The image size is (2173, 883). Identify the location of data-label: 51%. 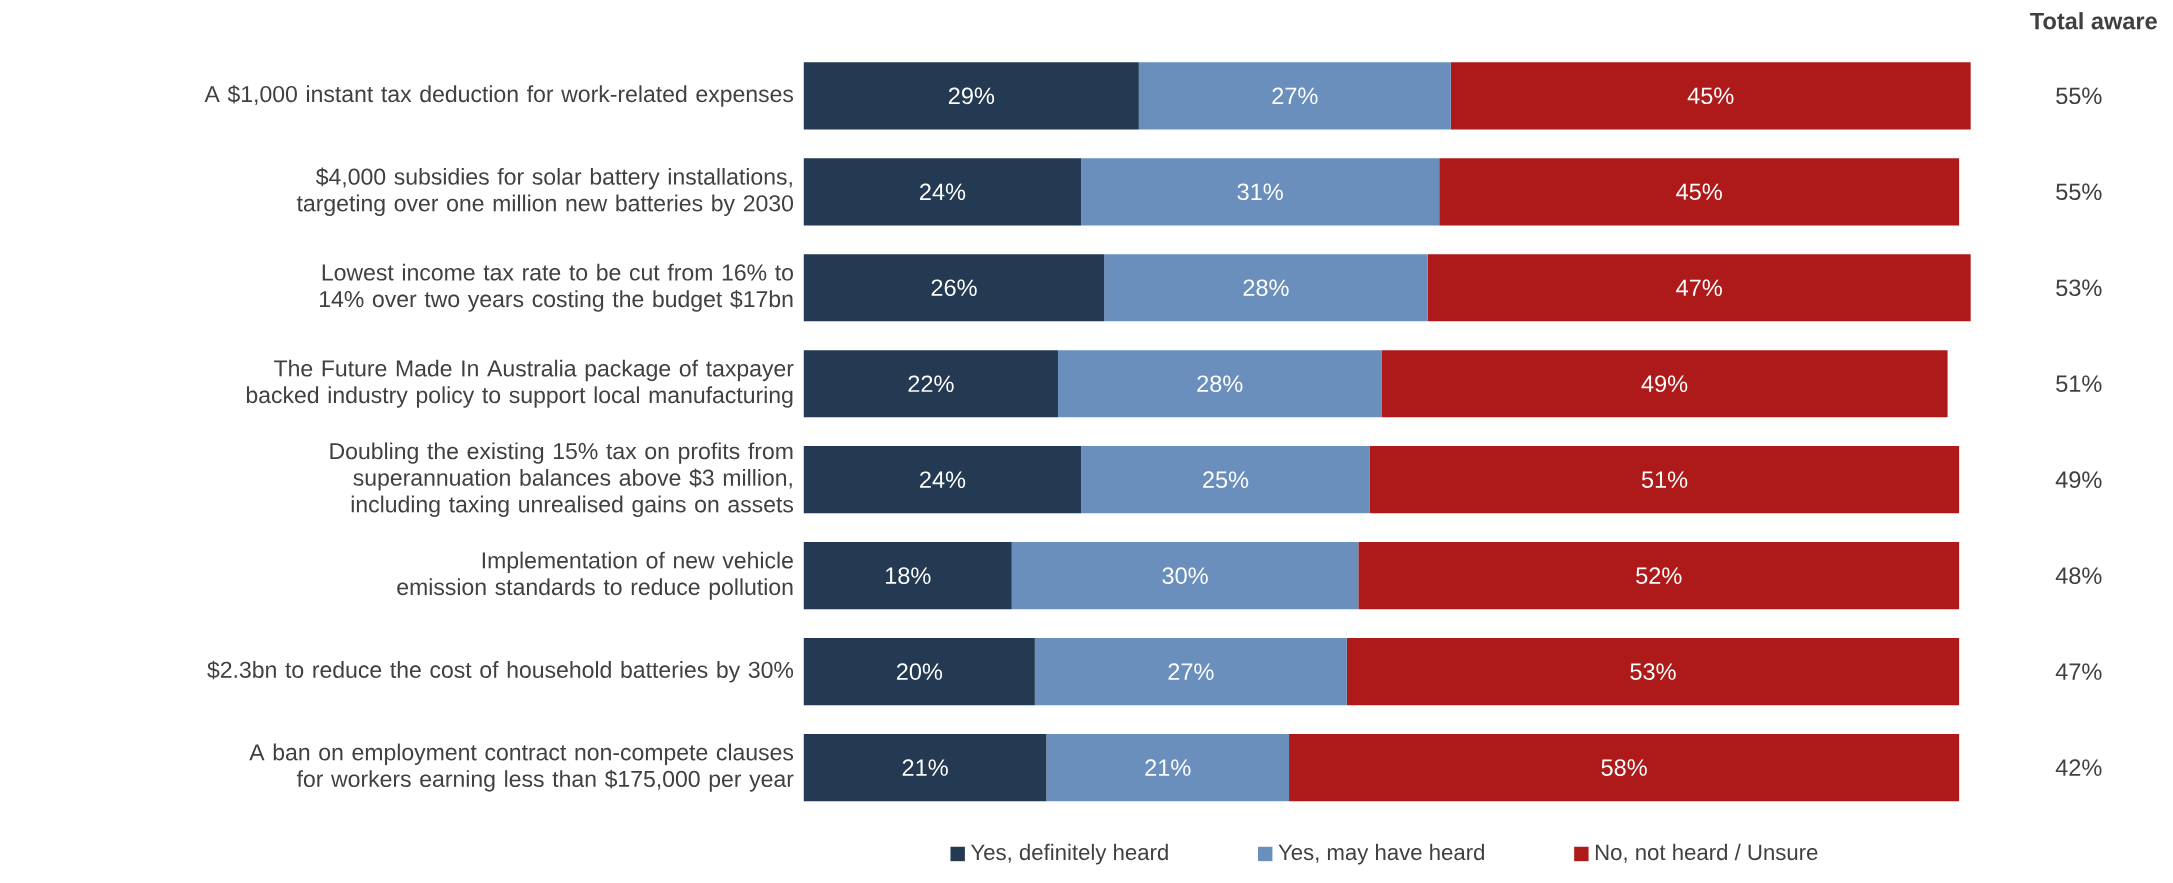
(1664, 480).